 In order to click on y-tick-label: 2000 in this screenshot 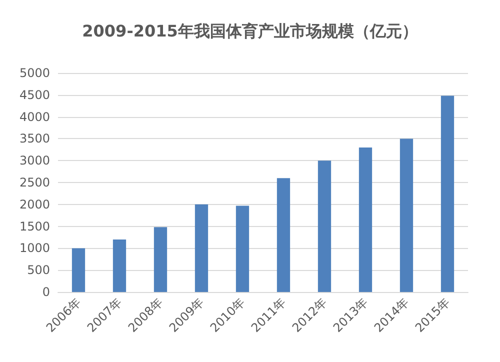, I will do `click(34, 204)`.